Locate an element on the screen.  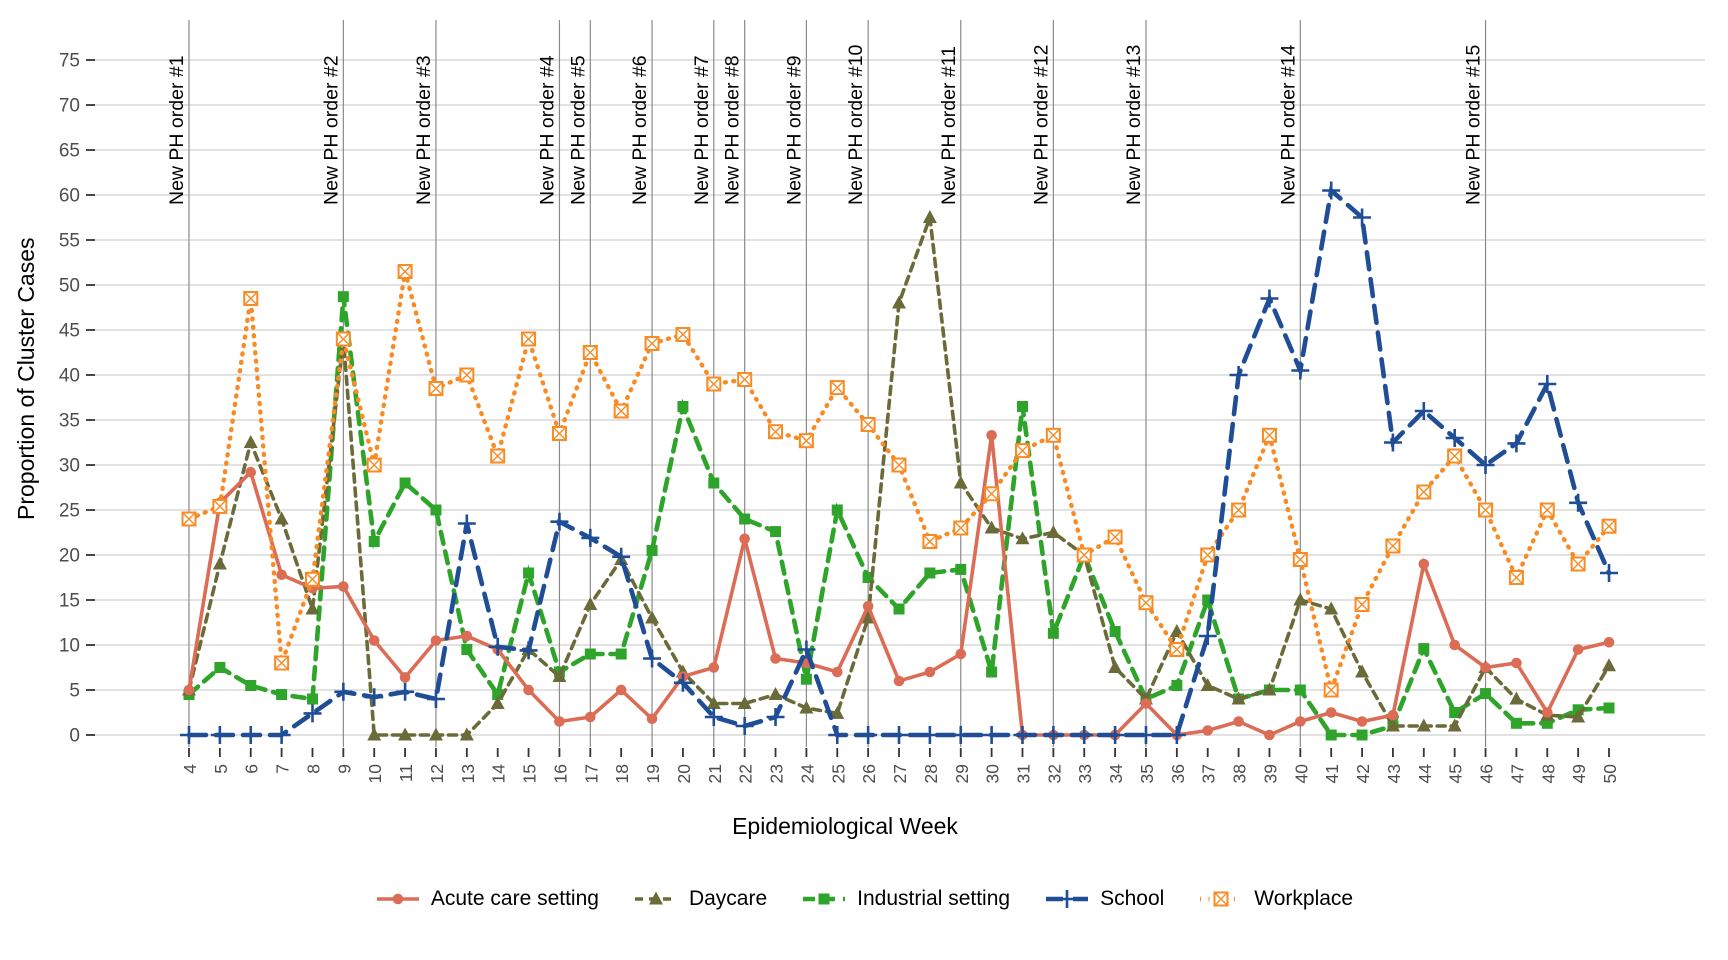
x-tick-label: 5 is located at coordinates (221, 769).